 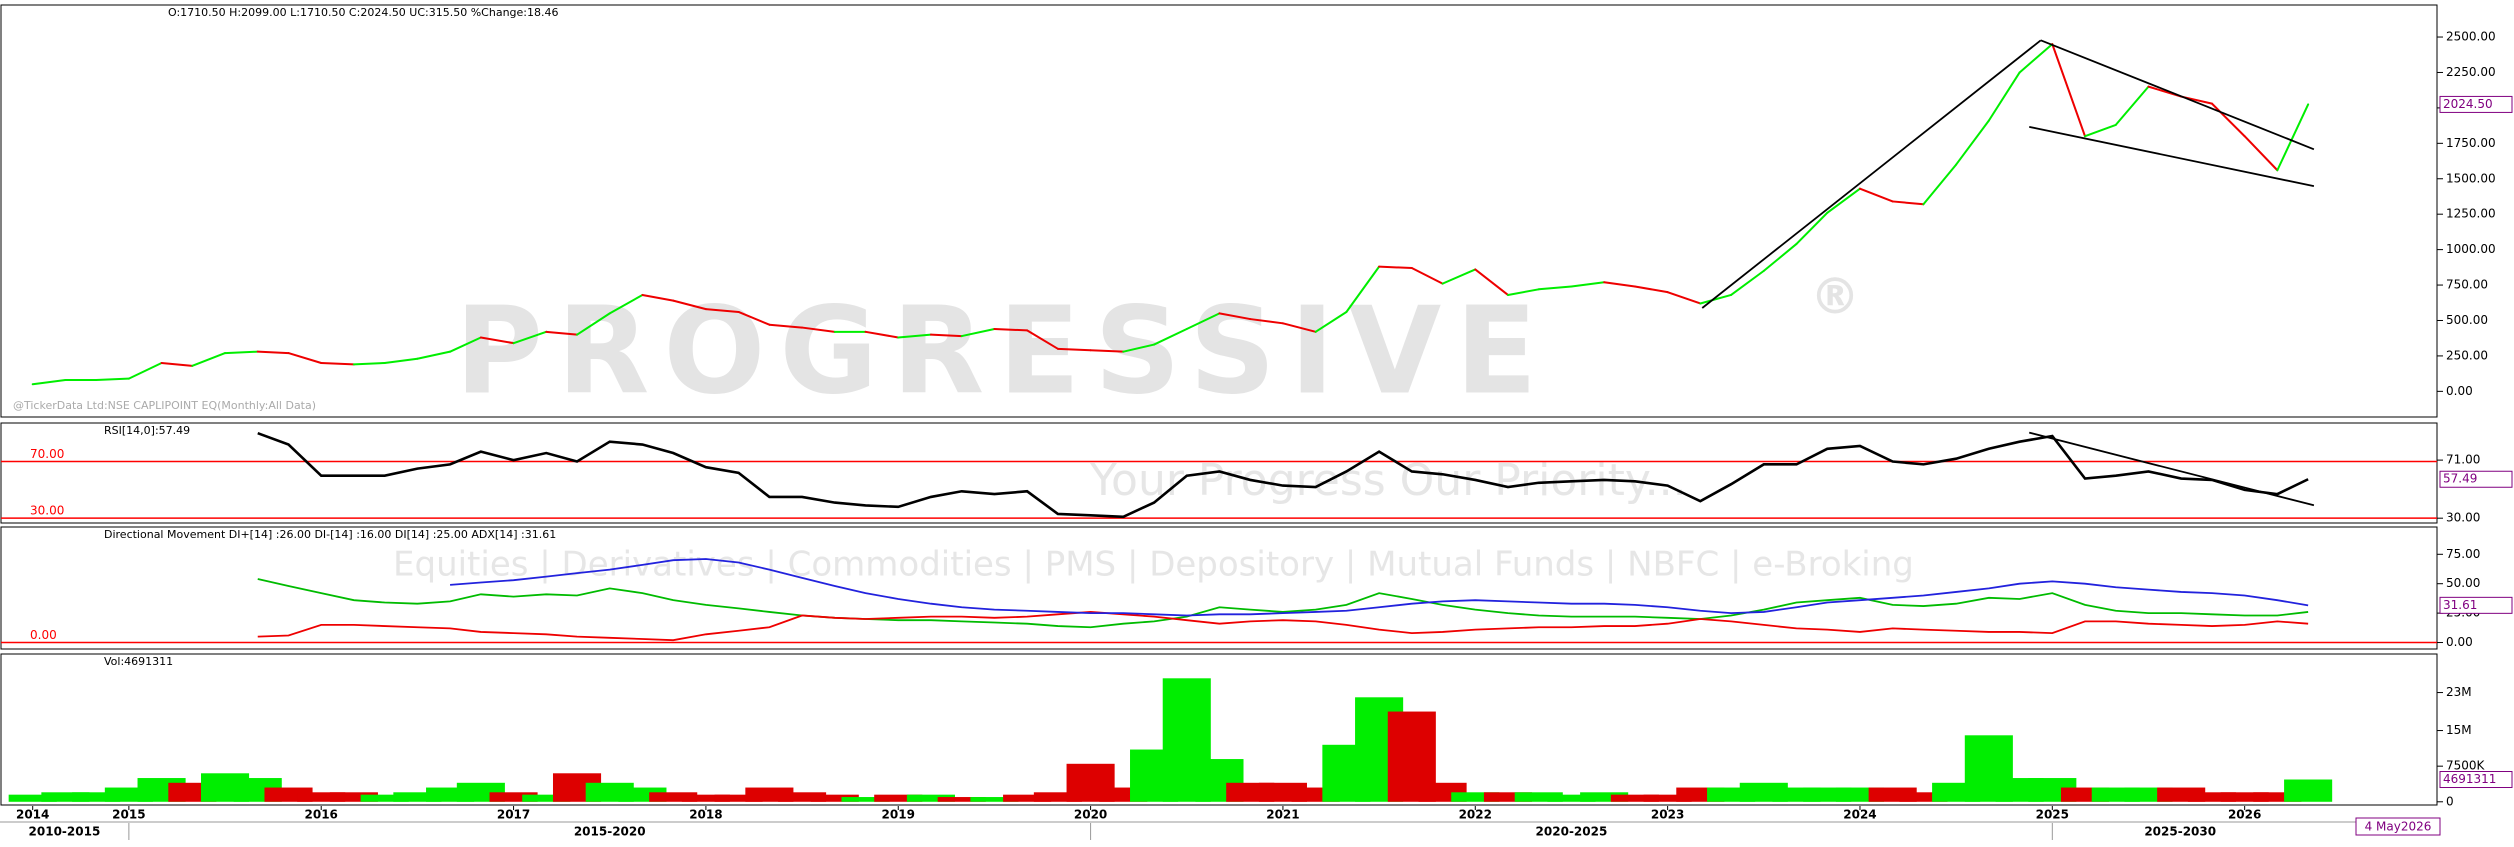 I want to click on y-tick-label: 1250.00, so click(x=2471, y=214).